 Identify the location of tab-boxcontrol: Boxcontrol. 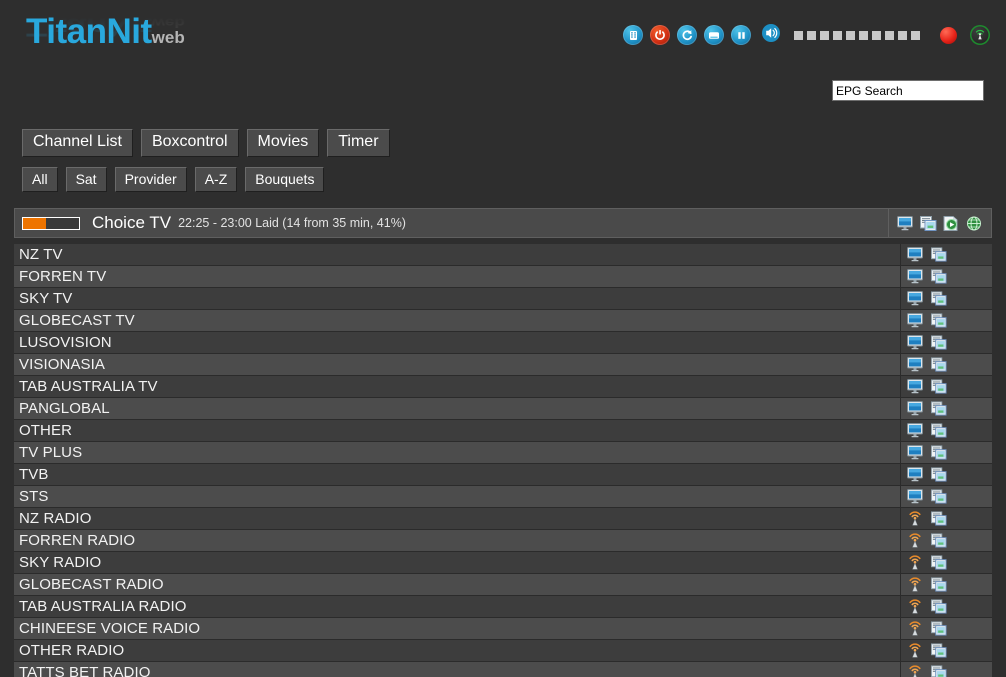
(189, 143).